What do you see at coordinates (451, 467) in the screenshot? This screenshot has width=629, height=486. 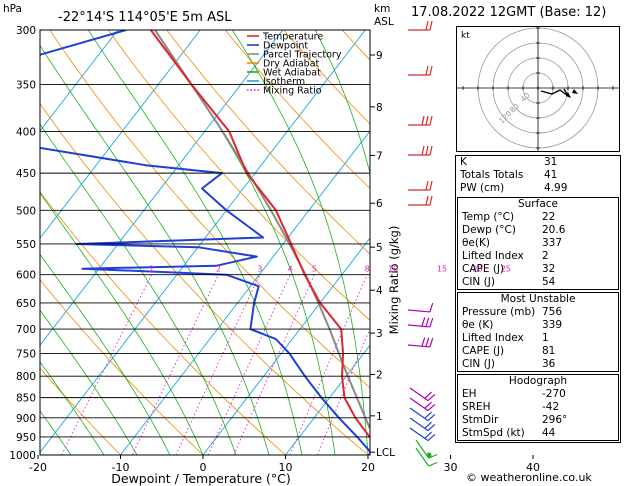 I see `temperature-tick-label: 30` at bounding box center [451, 467].